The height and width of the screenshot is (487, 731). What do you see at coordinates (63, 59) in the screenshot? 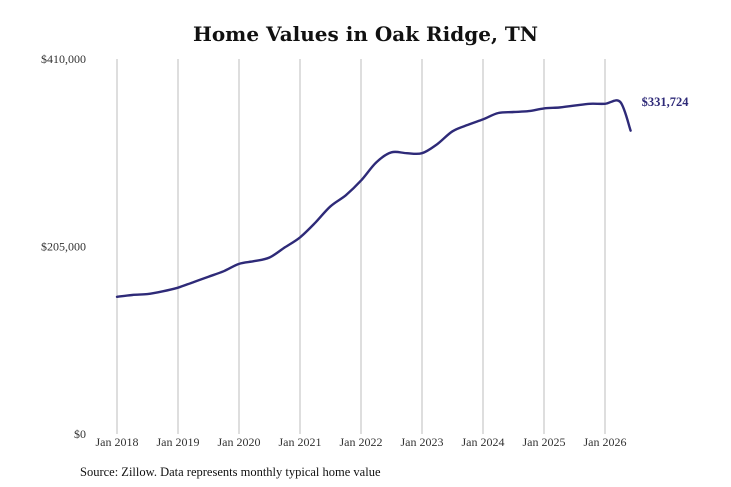
I see `y-tick-label: $410,000` at bounding box center [63, 59].